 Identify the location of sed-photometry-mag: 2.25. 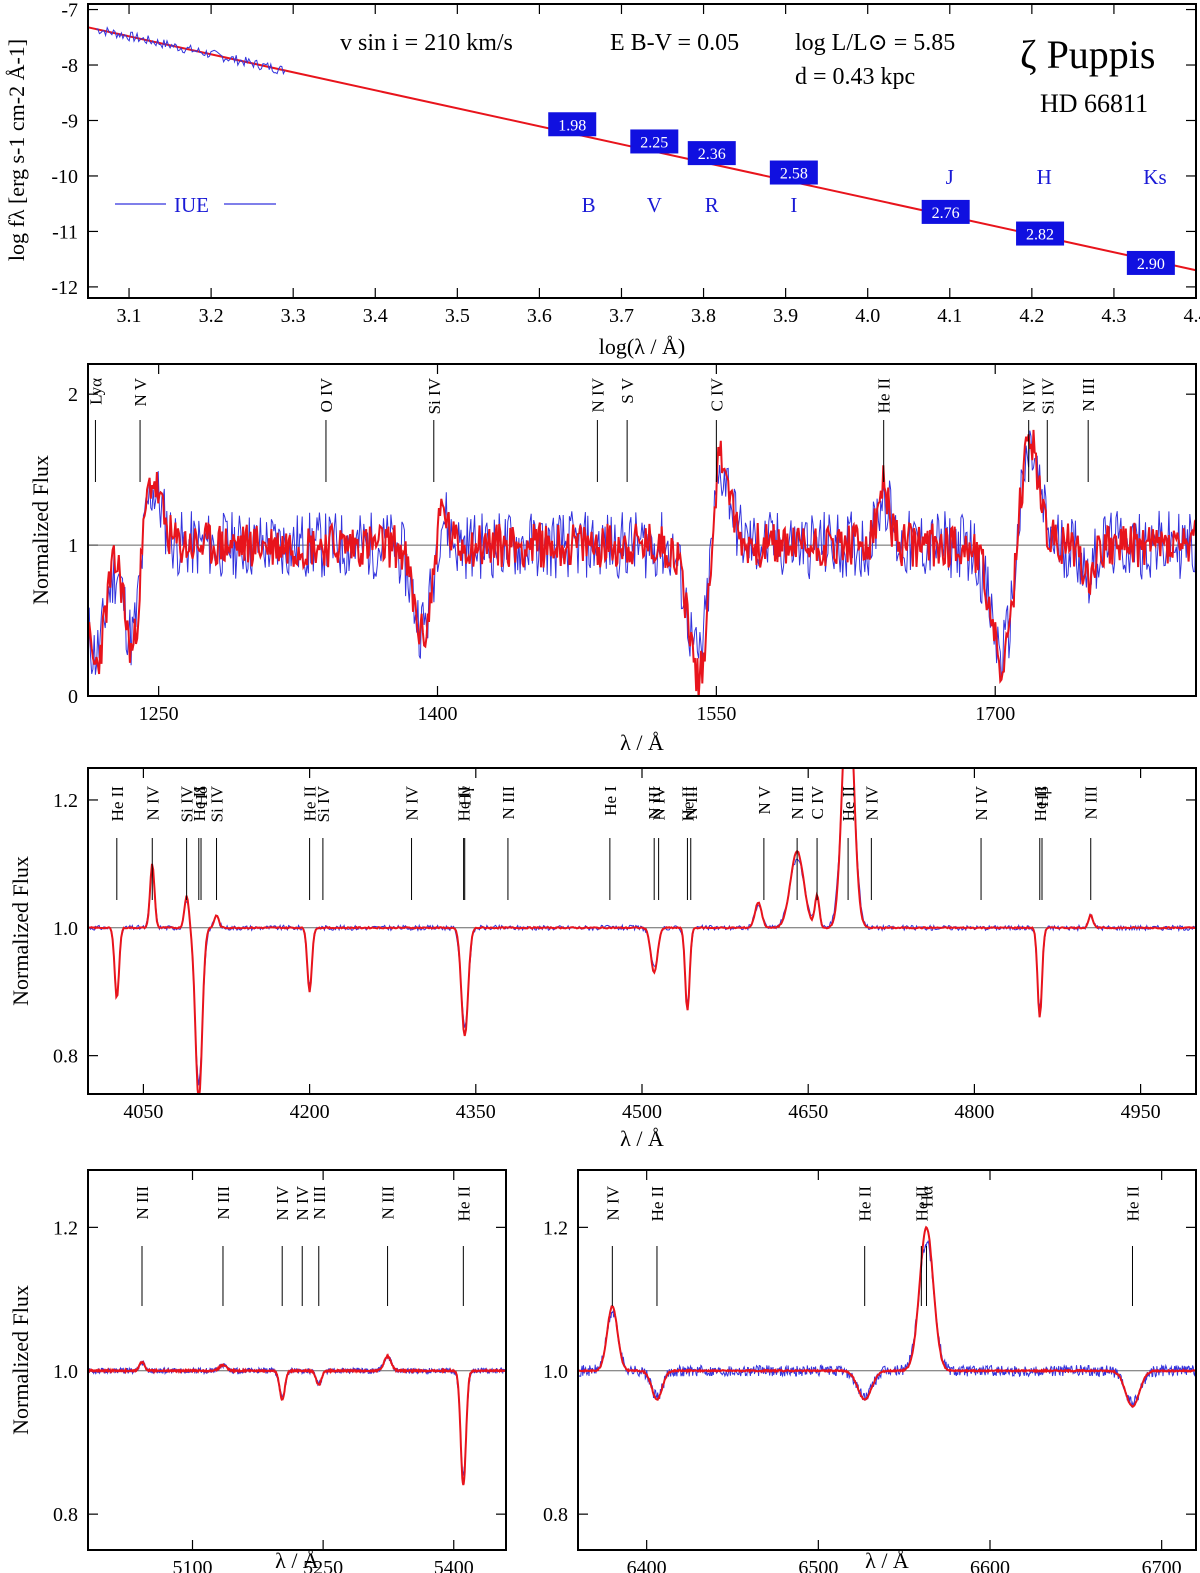
(654, 142).